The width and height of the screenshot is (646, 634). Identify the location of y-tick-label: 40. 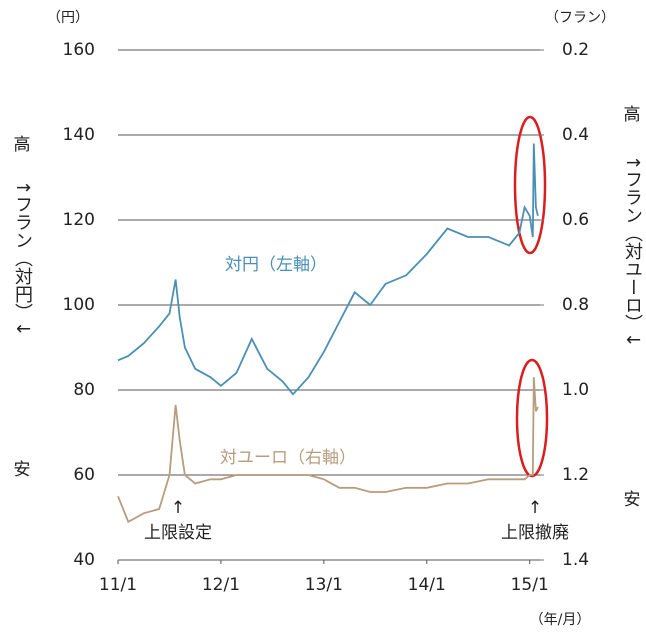
(84, 560).